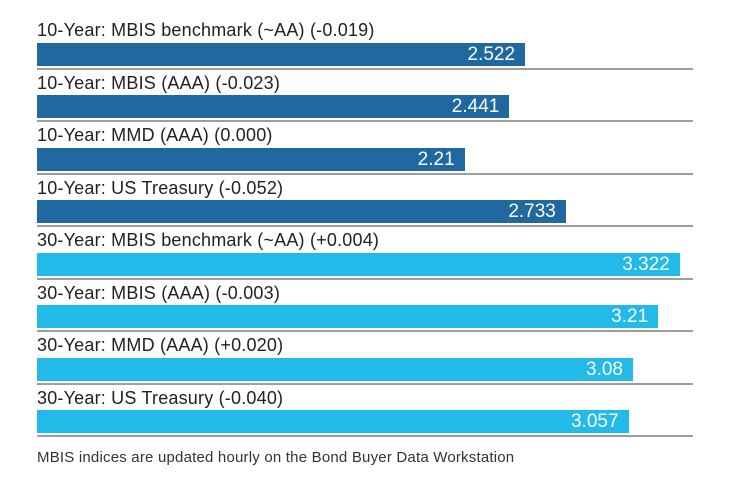  What do you see at coordinates (630, 316) in the screenshot?
I see `bar-value: 3.21` at bounding box center [630, 316].